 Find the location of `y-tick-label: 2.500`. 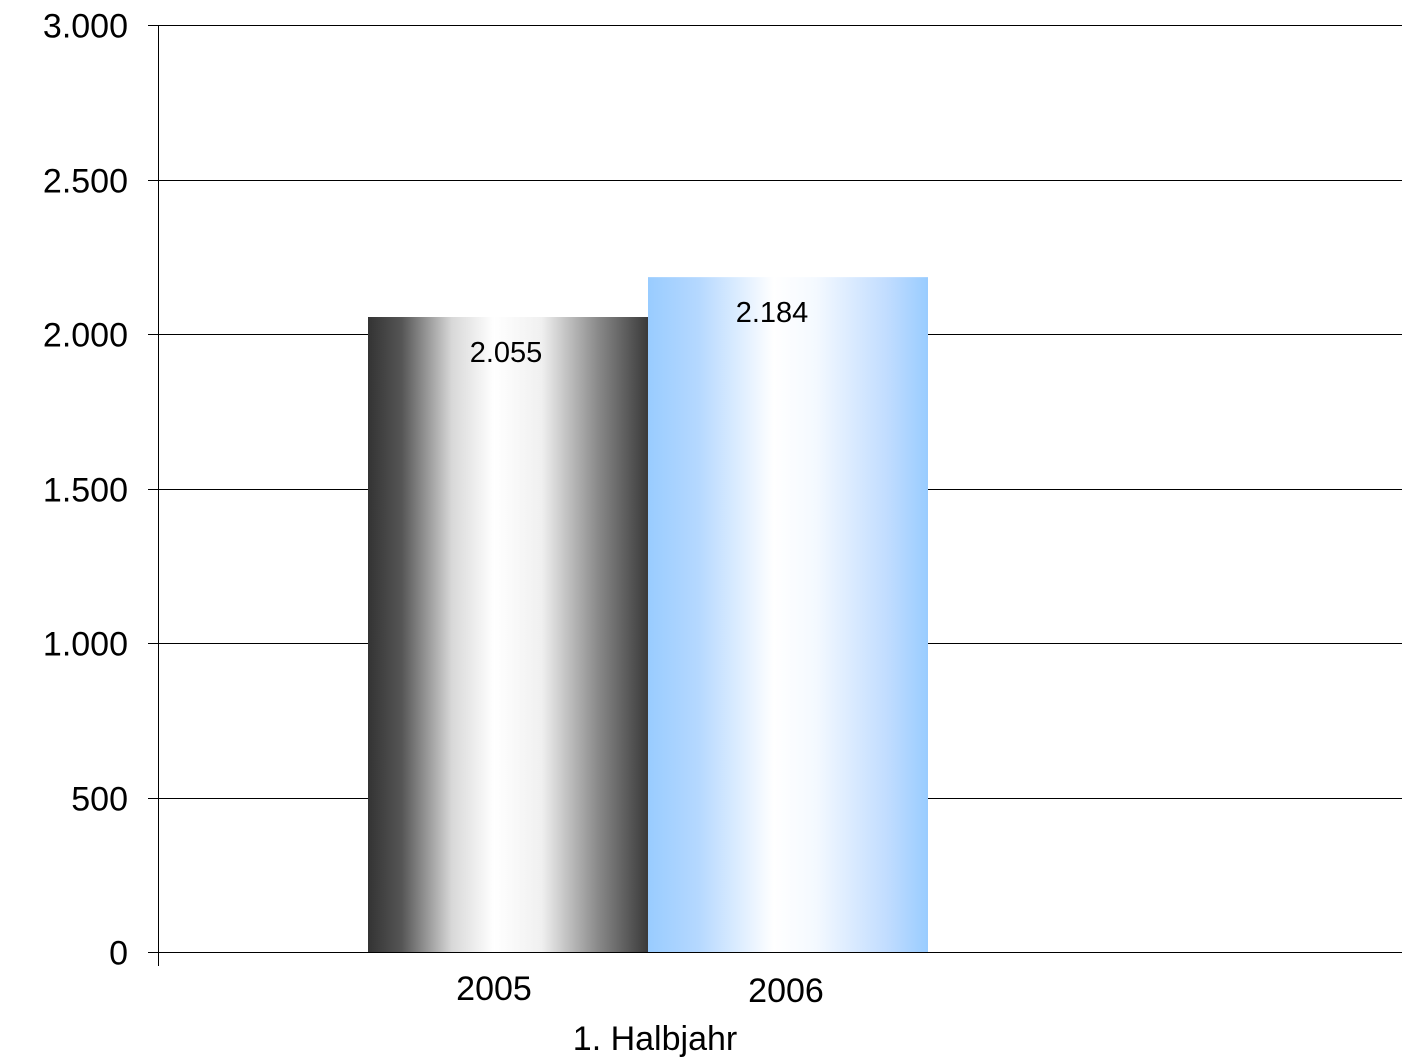

y-tick-label: 2.500 is located at coordinates (85, 182).